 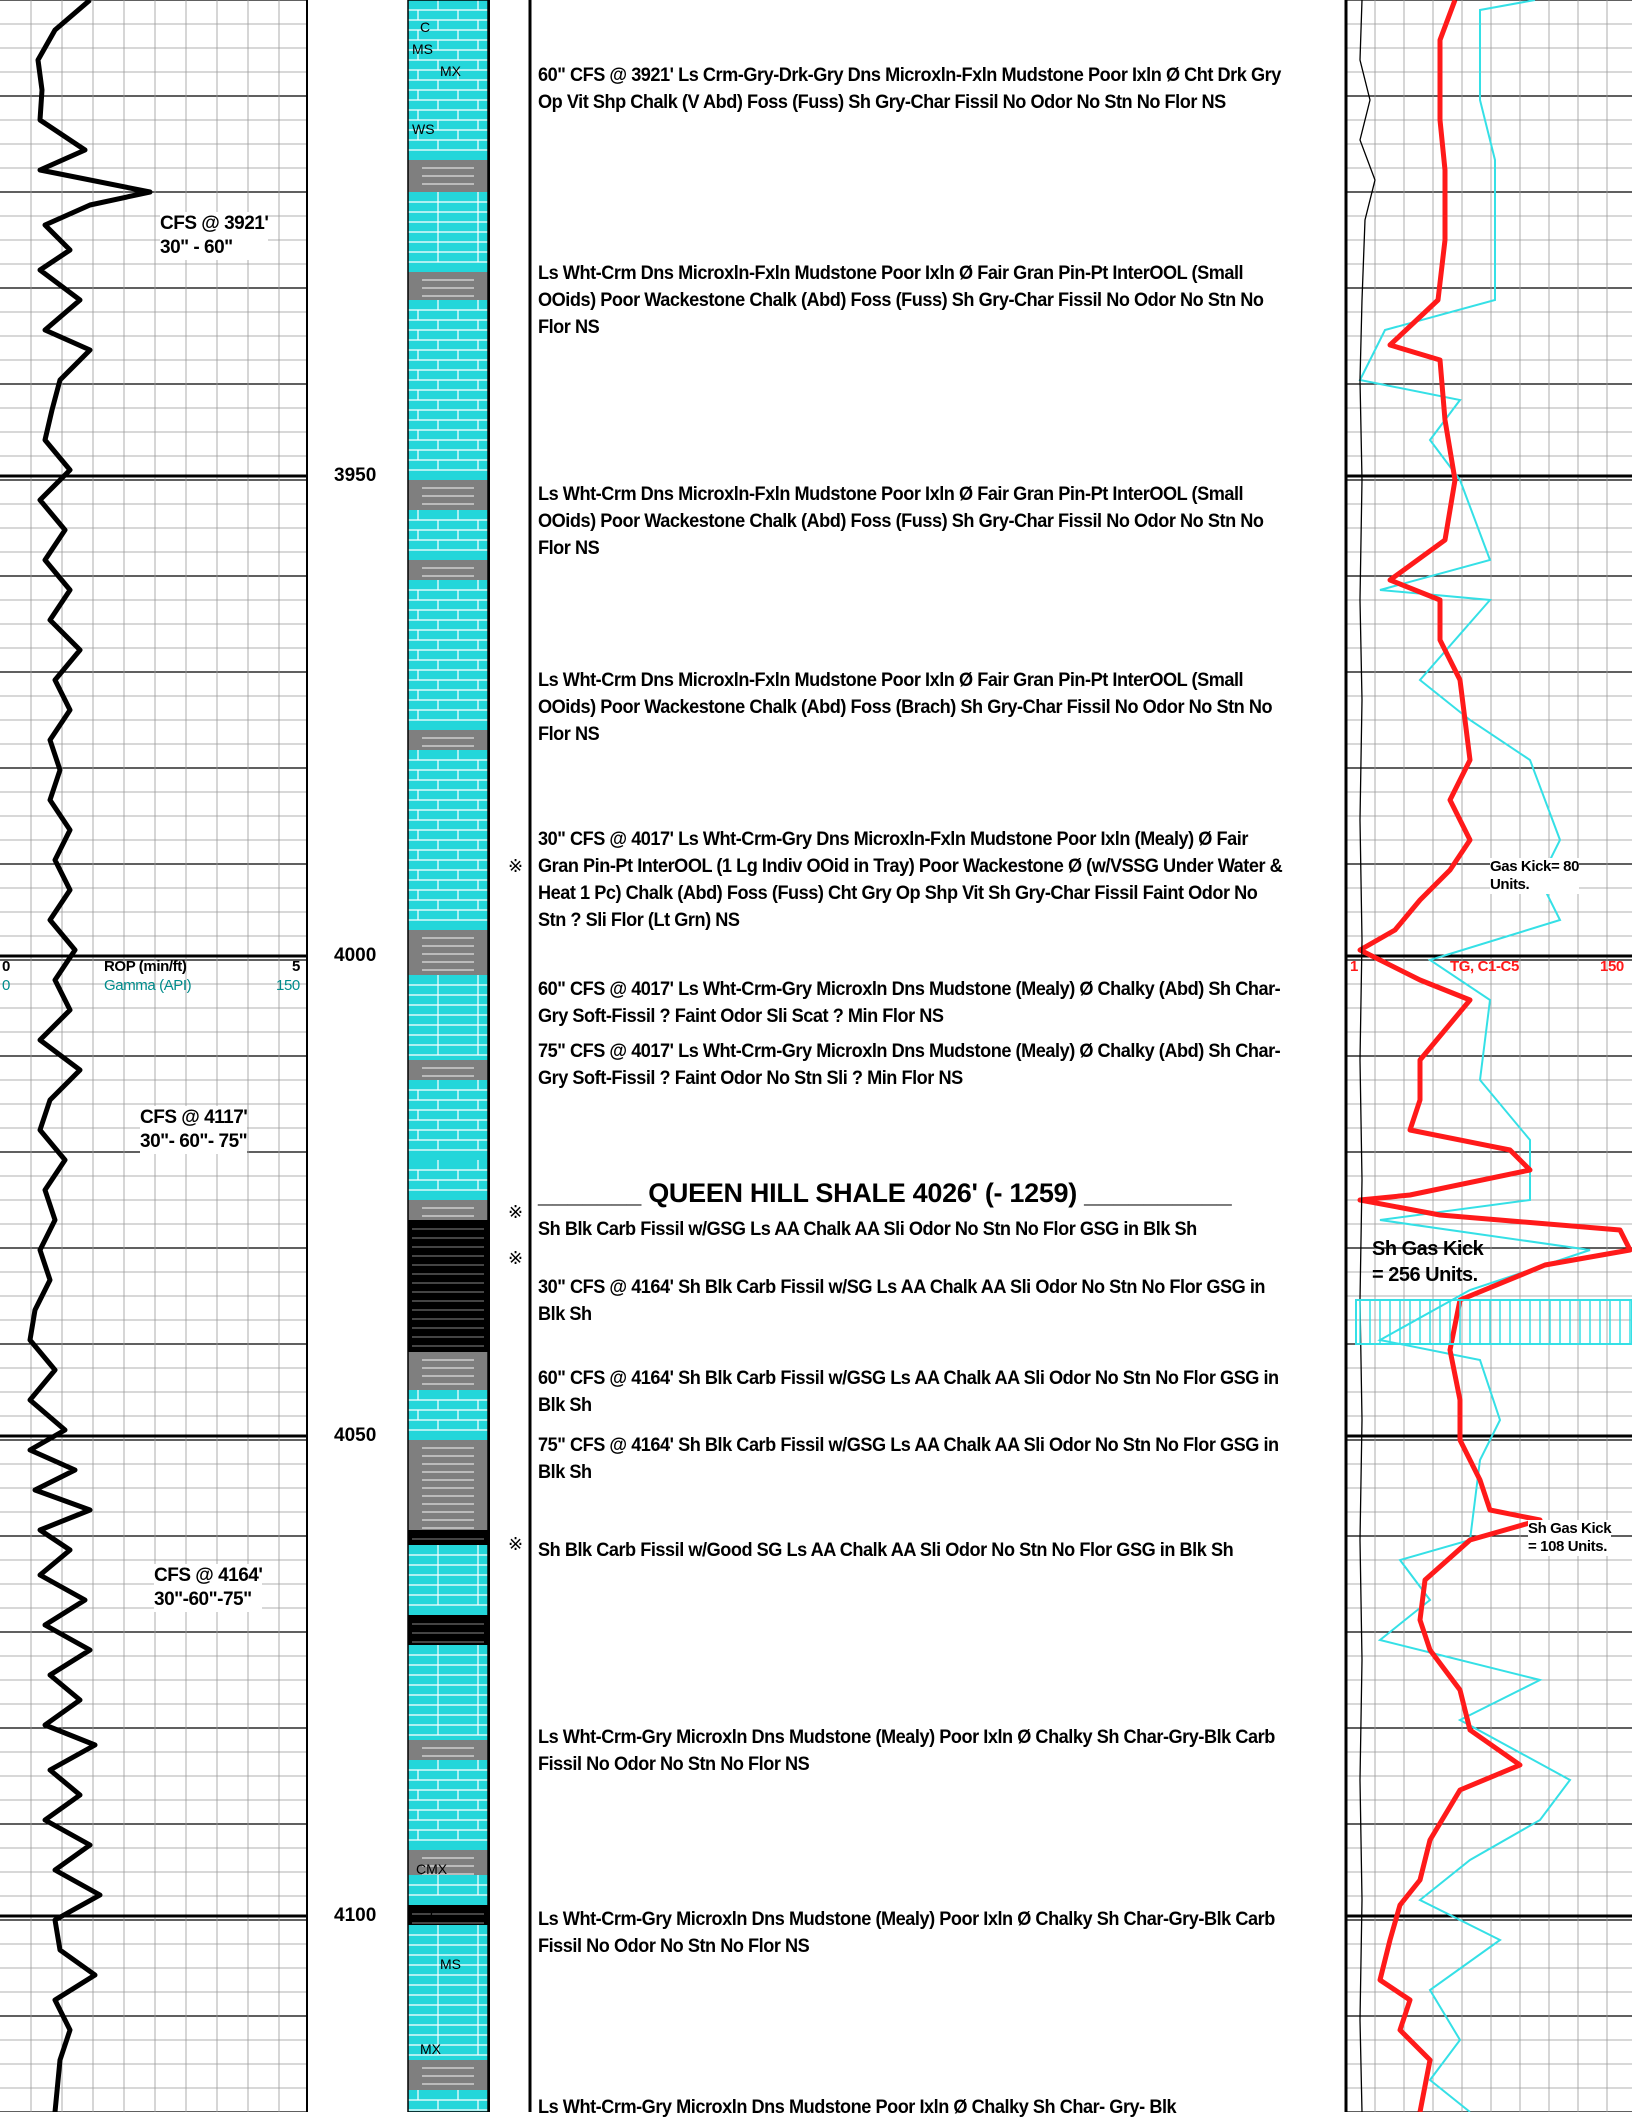 I want to click on c1-c5-curve, so click(x=1474, y=1056).